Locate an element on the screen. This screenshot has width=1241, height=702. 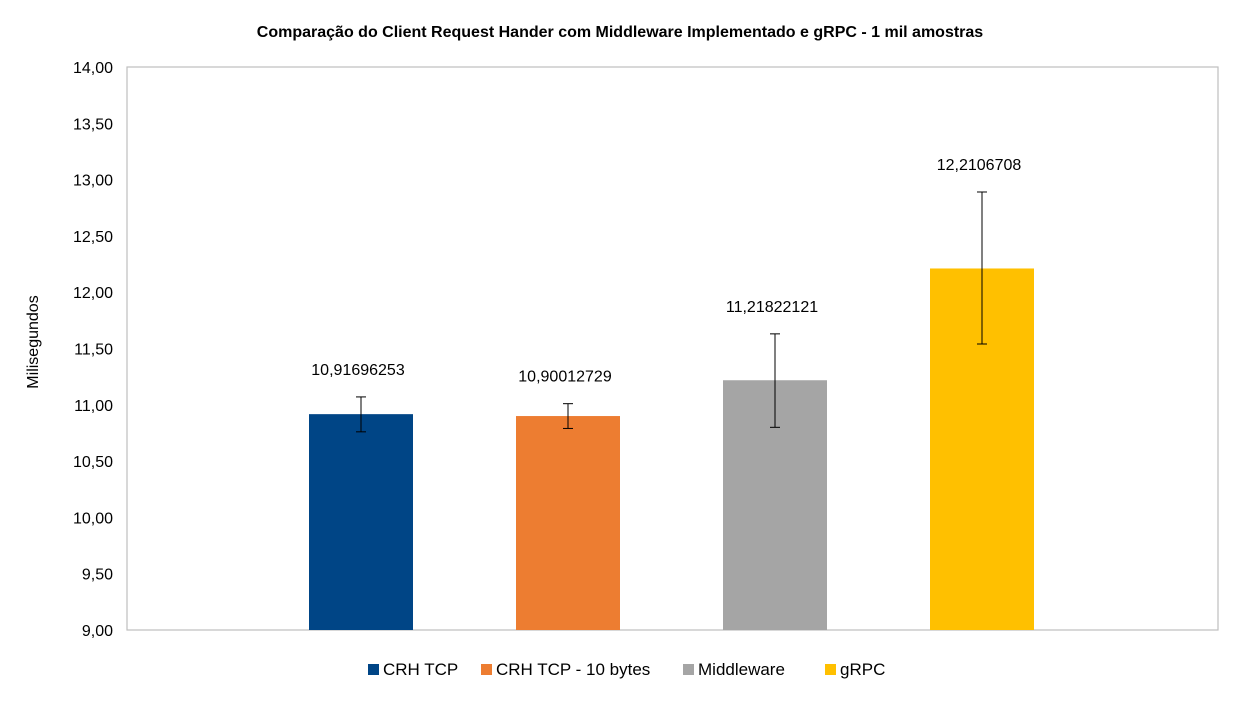
y-tick-label: 9,50 is located at coordinates (97, 575).